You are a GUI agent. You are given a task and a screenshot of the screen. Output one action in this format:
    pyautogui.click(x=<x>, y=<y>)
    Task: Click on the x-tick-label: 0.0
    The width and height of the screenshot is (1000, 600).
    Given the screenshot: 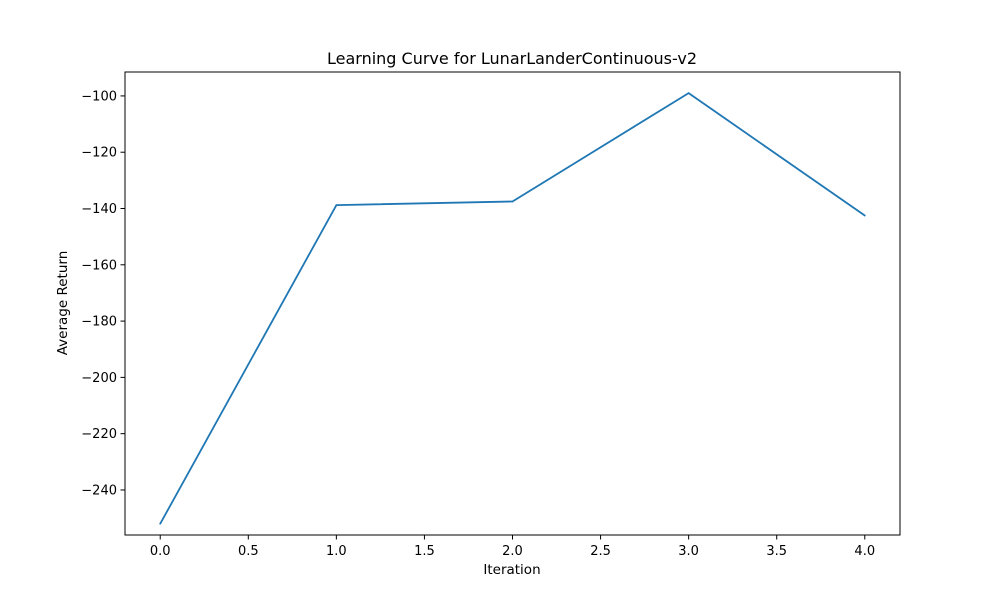 What is the action you would take?
    pyautogui.click(x=160, y=551)
    